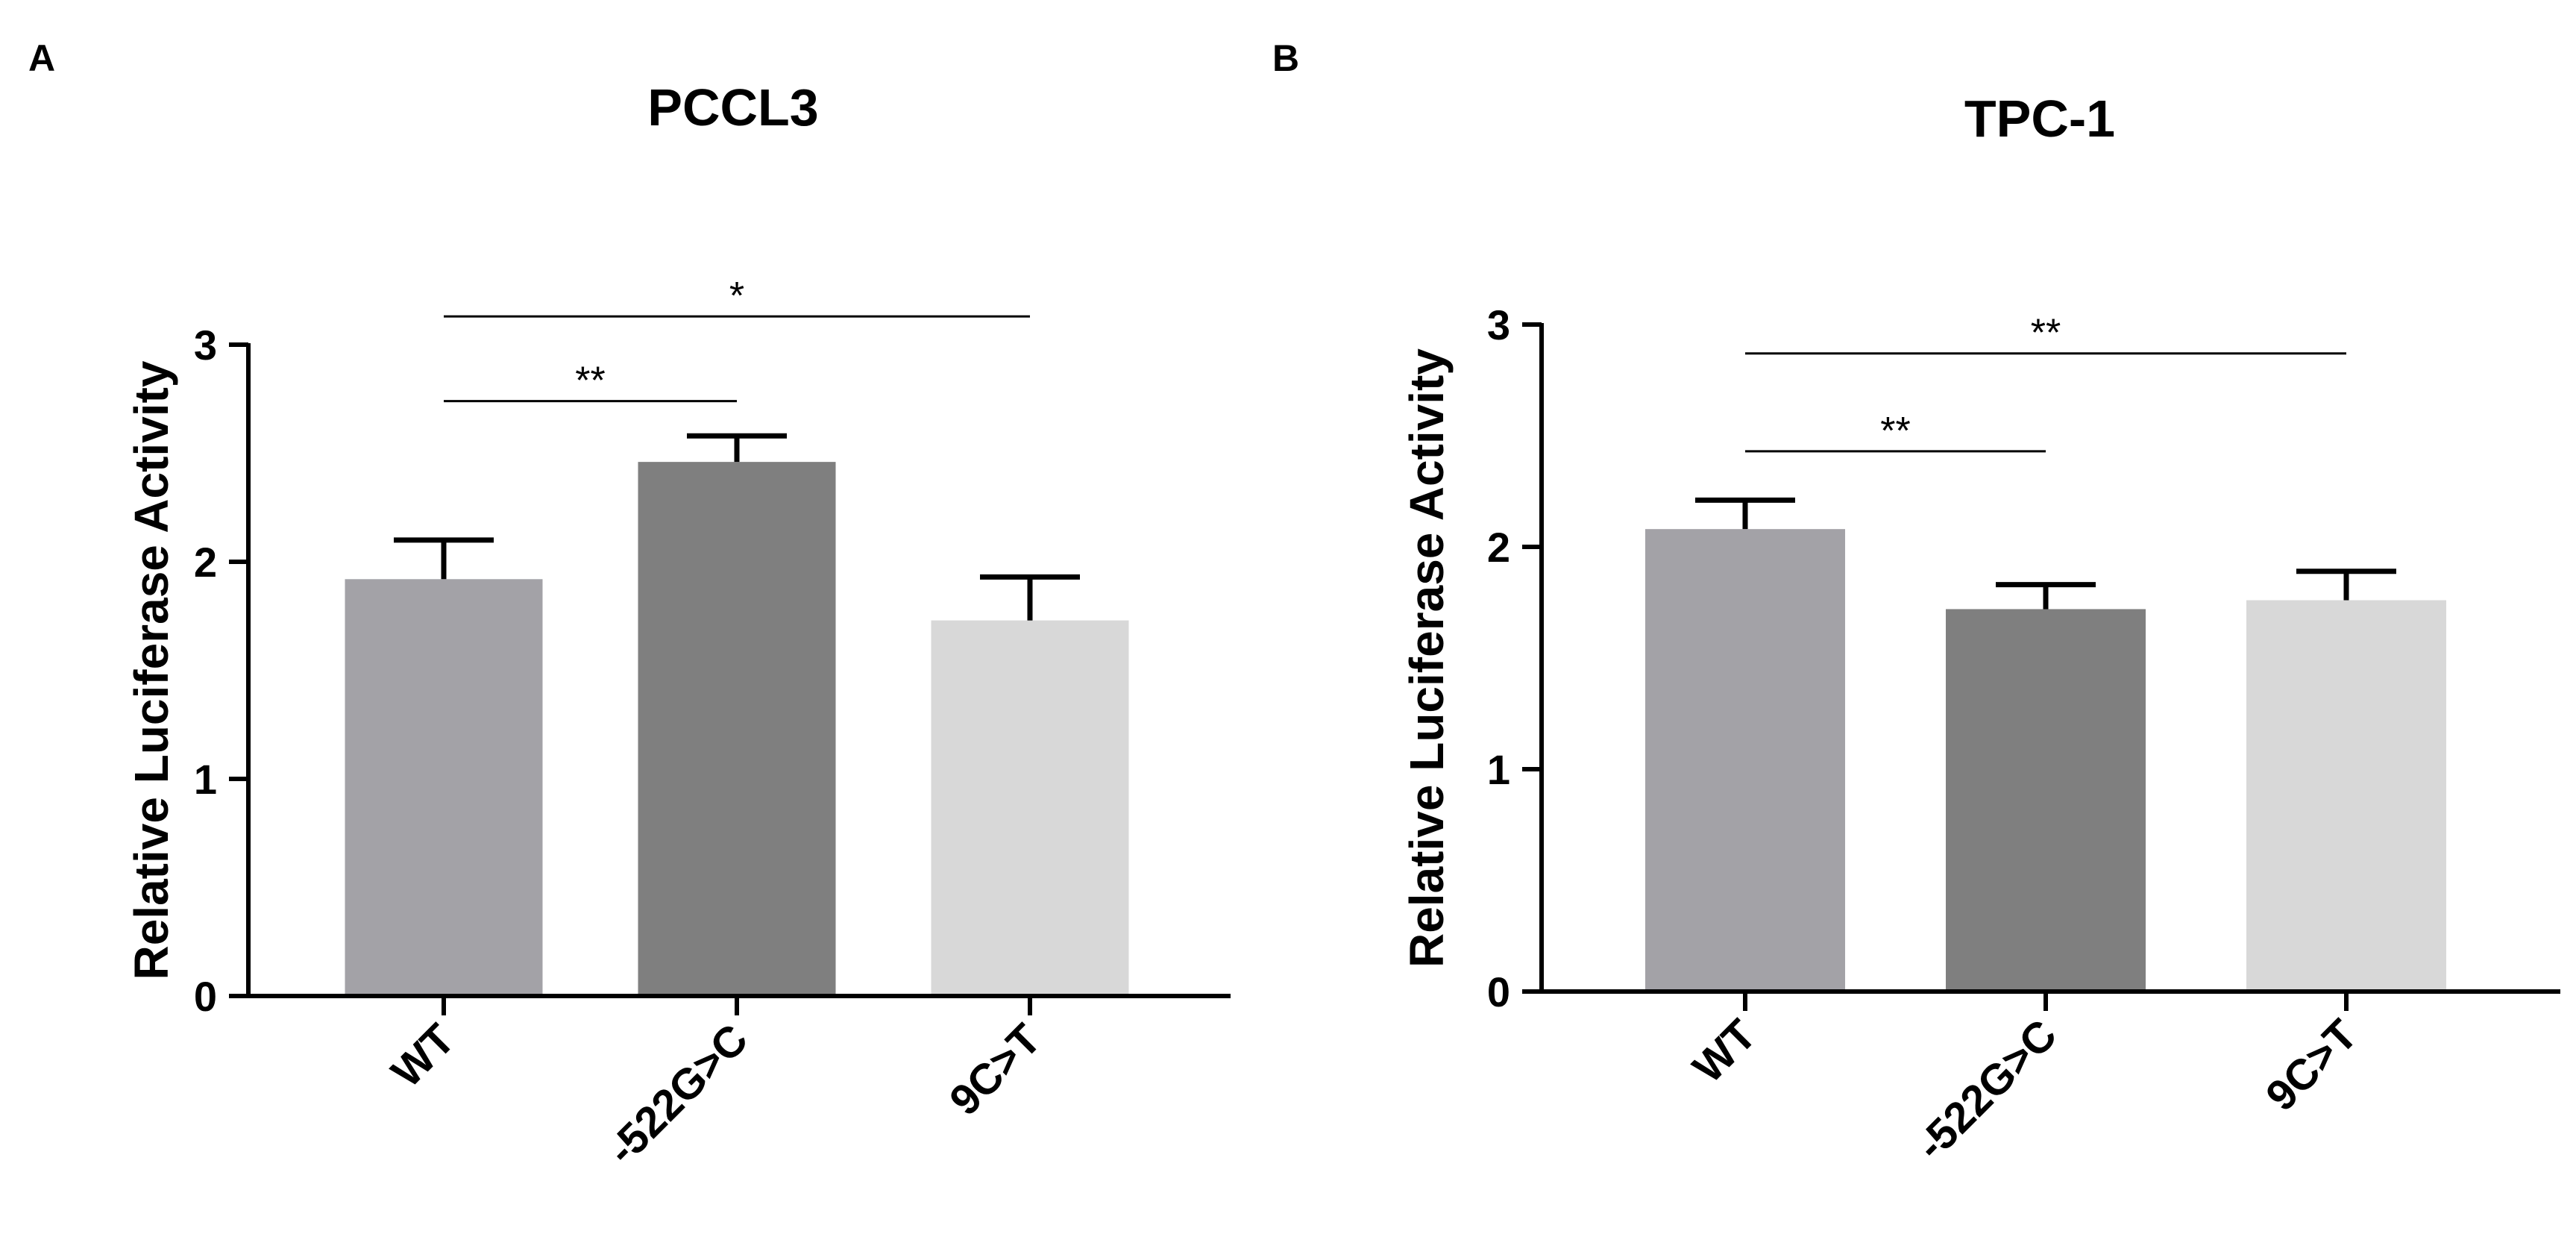  Describe the element at coordinates (206, 562) in the screenshot. I see `panel-a-y-tick-label-2: 2` at that location.